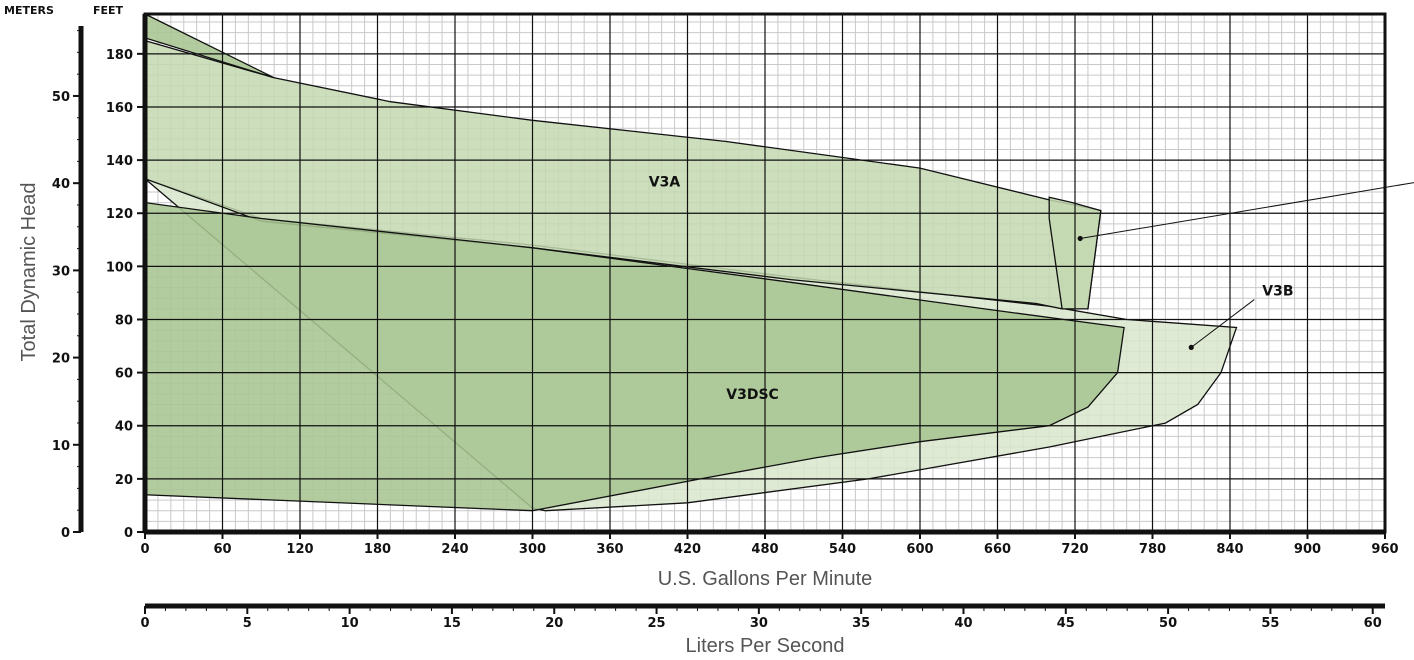  What do you see at coordinates (247, 623) in the screenshot?
I see `lps-tick-label: 5` at bounding box center [247, 623].